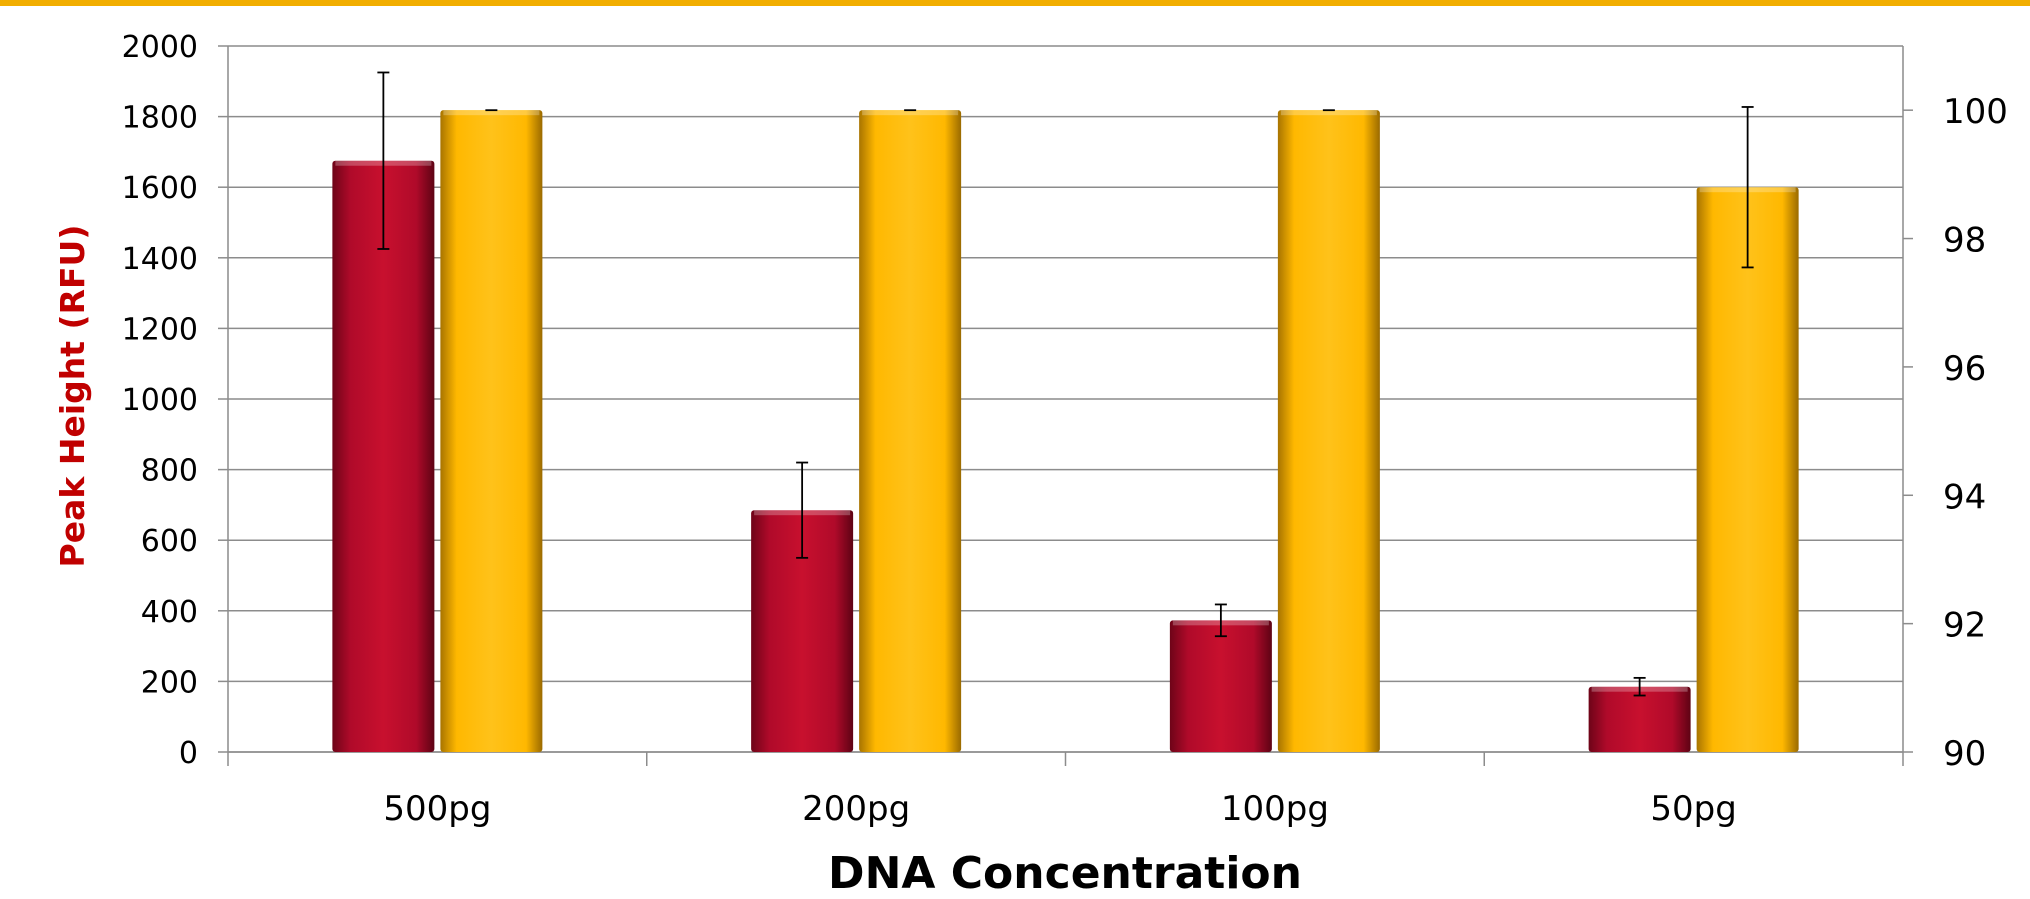 The height and width of the screenshot is (899, 2030). What do you see at coordinates (1975, 433) in the screenshot?
I see `y-axis-right-ticks: 90 92 94 96 98 100` at bounding box center [1975, 433].